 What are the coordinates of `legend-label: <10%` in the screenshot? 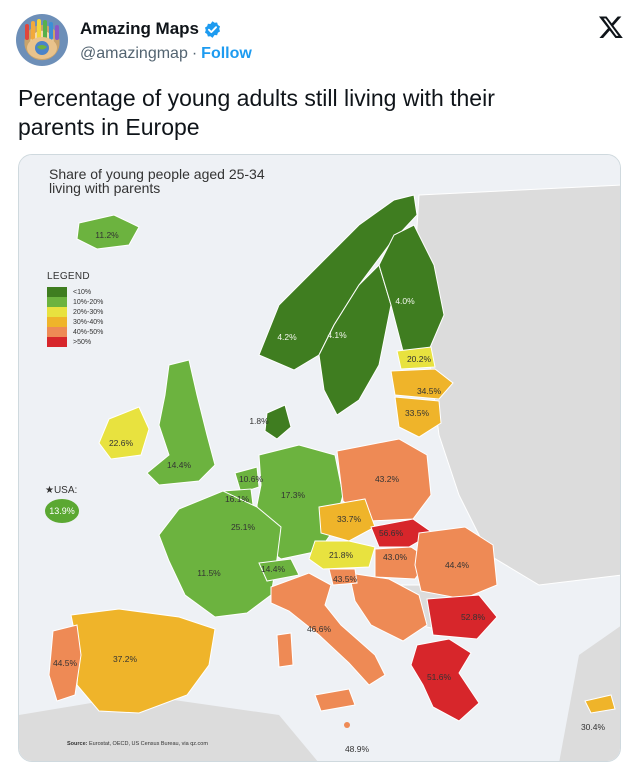 It's located at (82, 292).